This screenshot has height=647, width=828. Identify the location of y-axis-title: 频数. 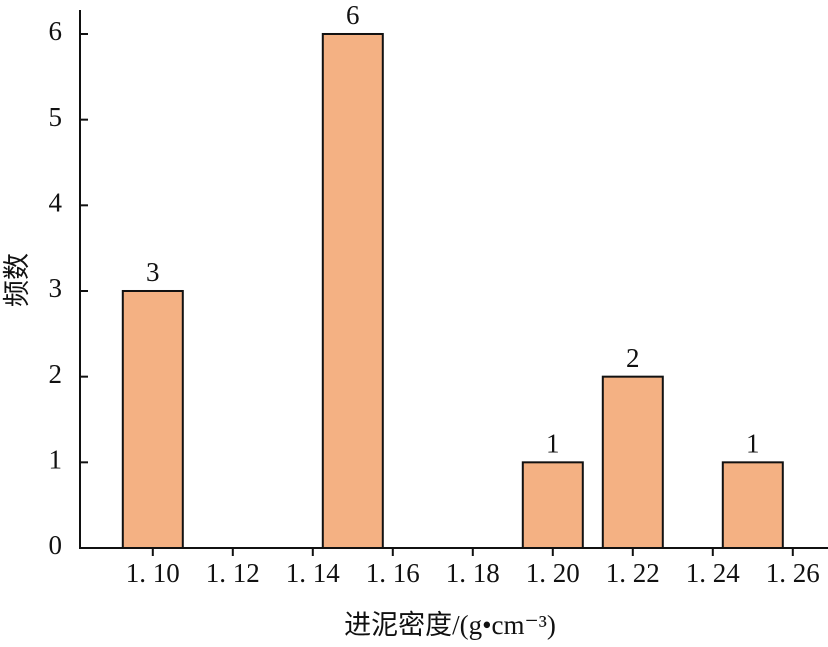
(17, 280).